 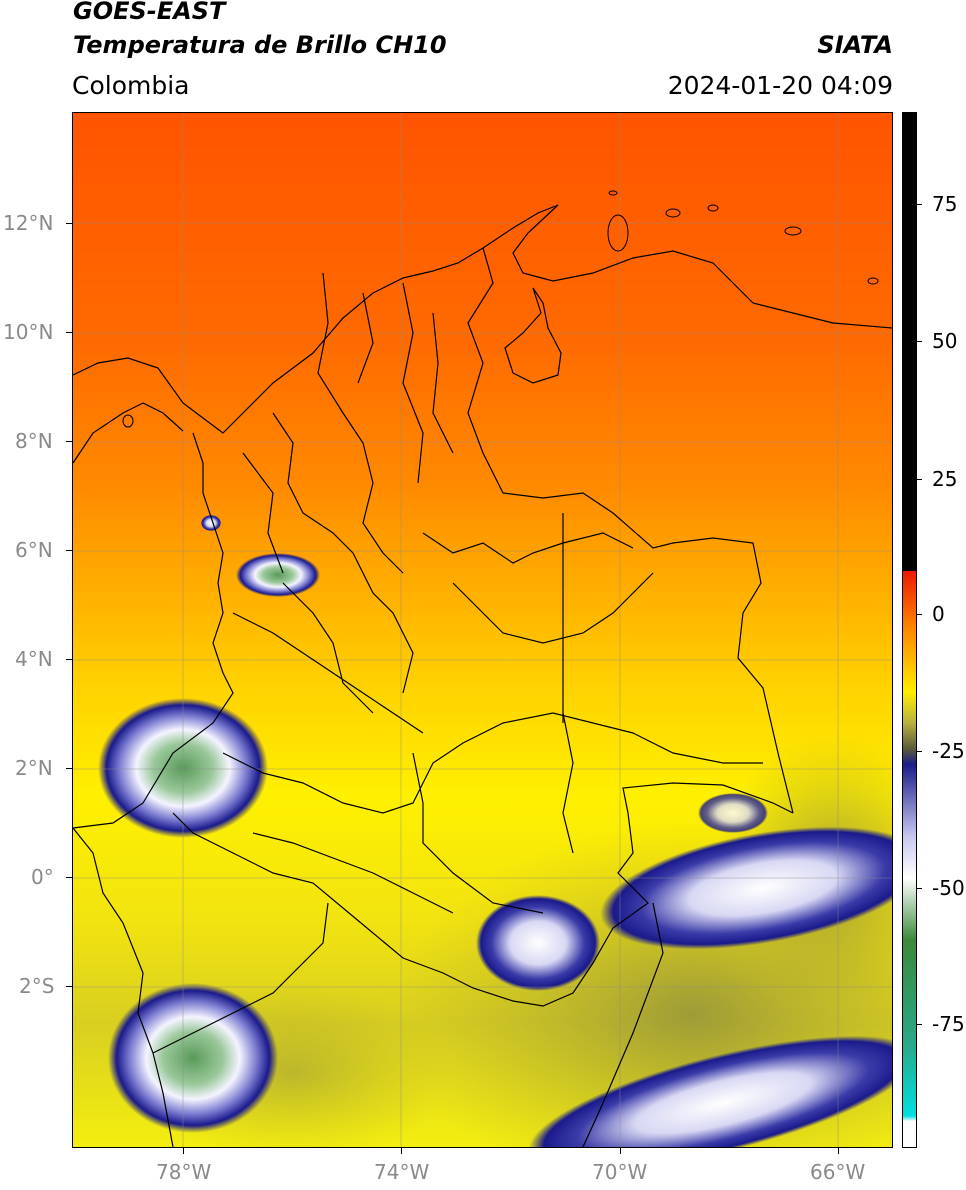 What do you see at coordinates (538, 943) in the screenshot?
I see `cloud-amazon-mid` at bounding box center [538, 943].